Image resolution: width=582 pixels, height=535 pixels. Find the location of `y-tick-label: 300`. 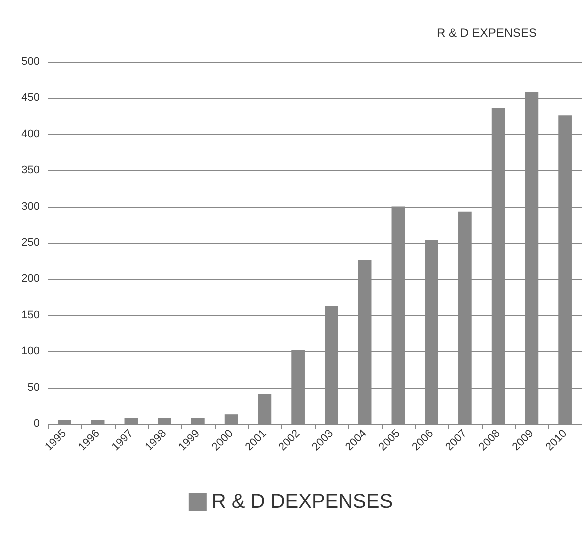

y-tick-label: 300 is located at coordinates (31, 206).